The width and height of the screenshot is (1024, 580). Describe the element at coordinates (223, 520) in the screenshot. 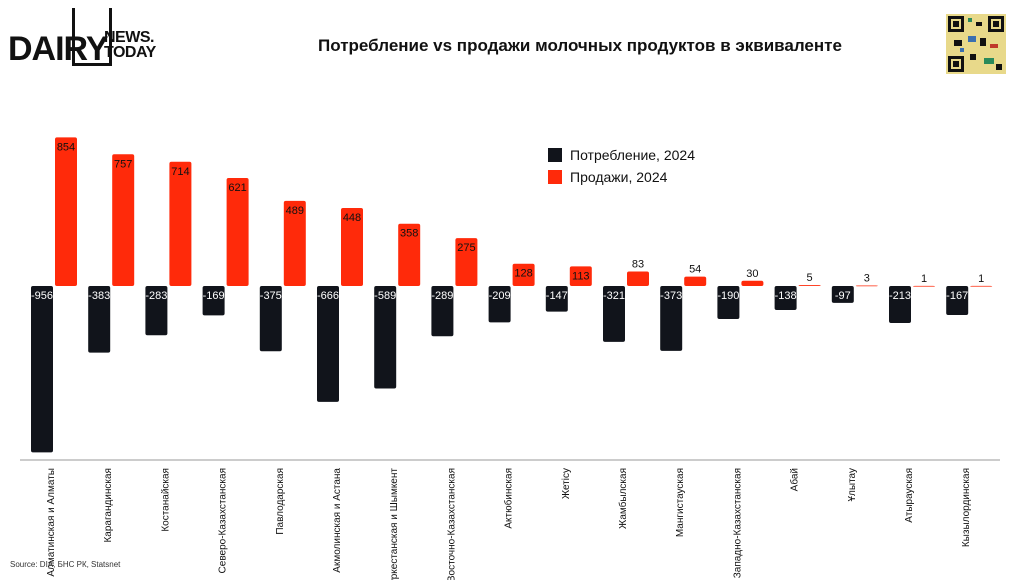

I see `x-tick-label: Северо-Казахстанская` at that location.